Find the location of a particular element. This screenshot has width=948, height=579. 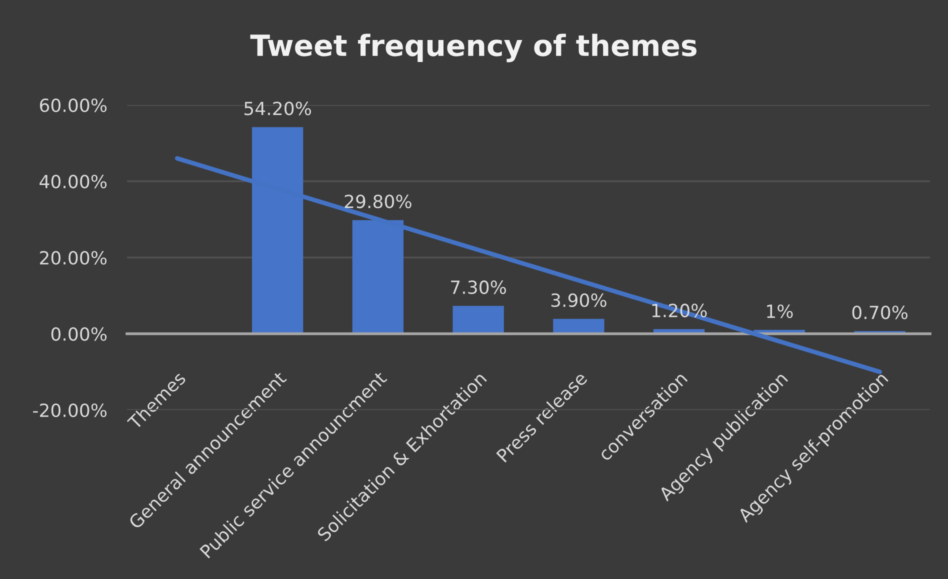

data-label: 0.70% is located at coordinates (880, 313).